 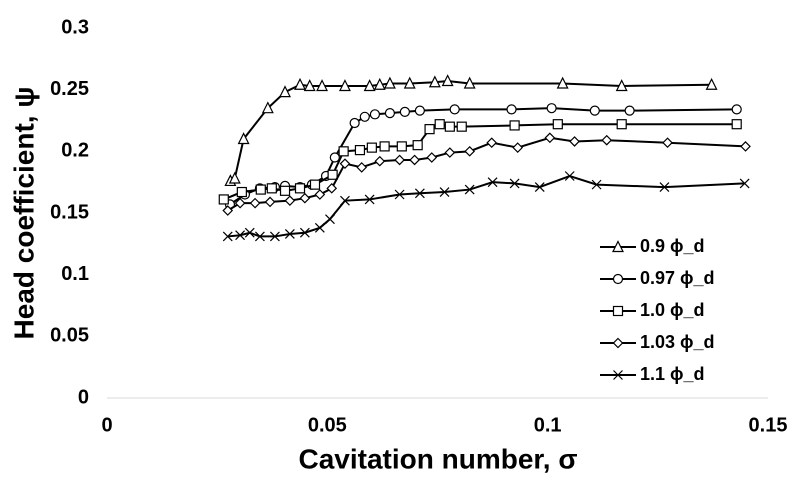 What do you see at coordinates (106, 425) in the screenshot?
I see `x-tick-label: 0` at bounding box center [106, 425].